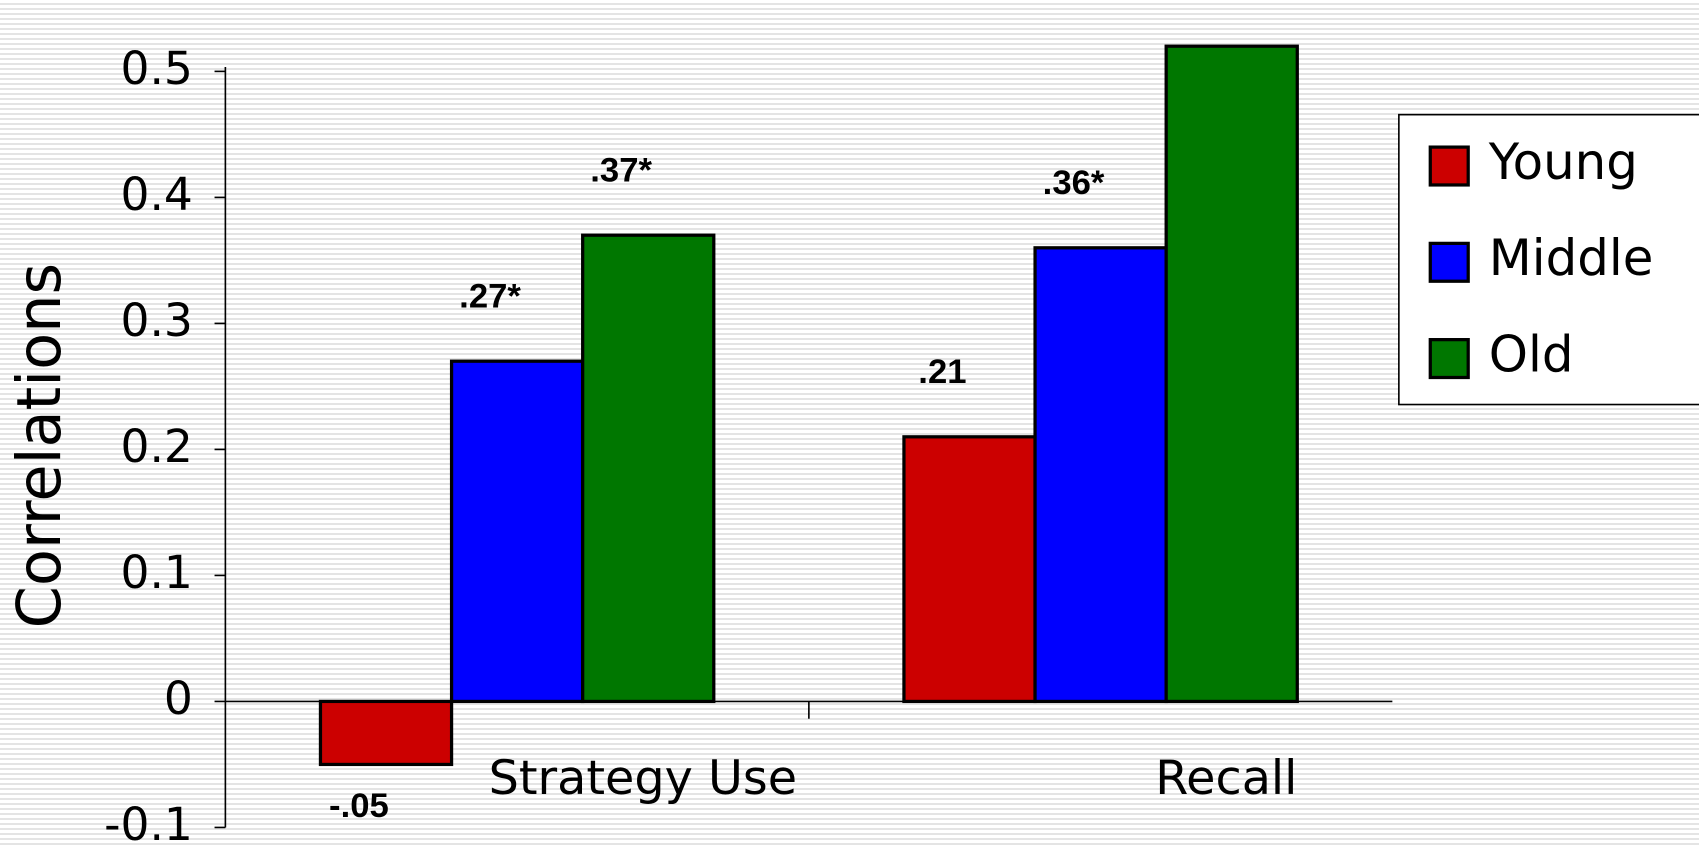 The image size is (1699, 848). Describe the element at coordinates (157, 194) in the screenshot. I see `y-tick-label: 0.4` at that location.